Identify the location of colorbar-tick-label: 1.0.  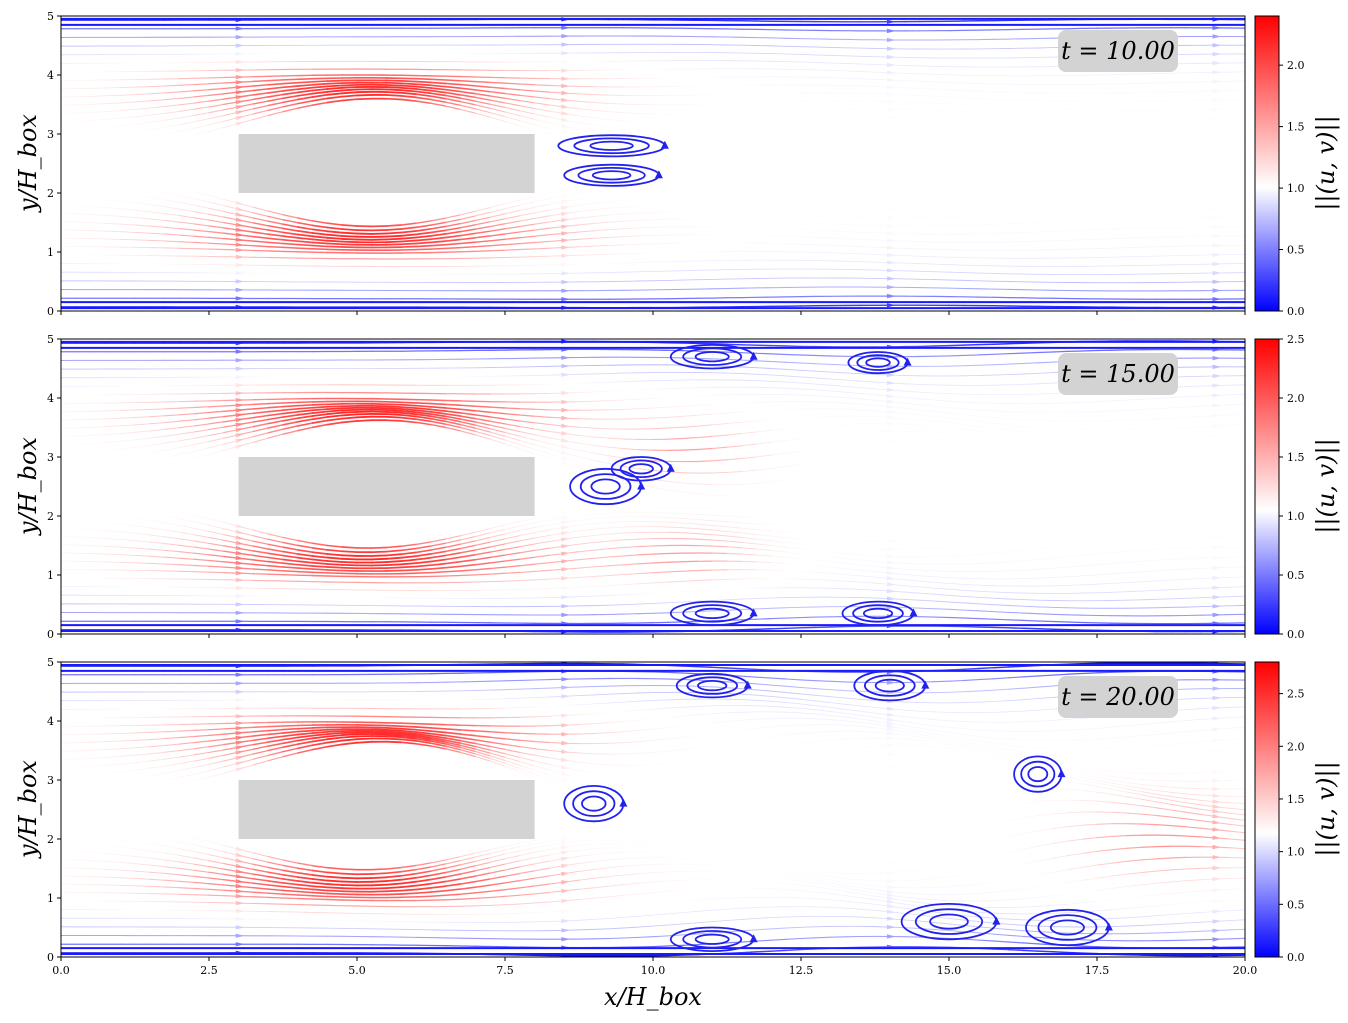
(1296, 188).